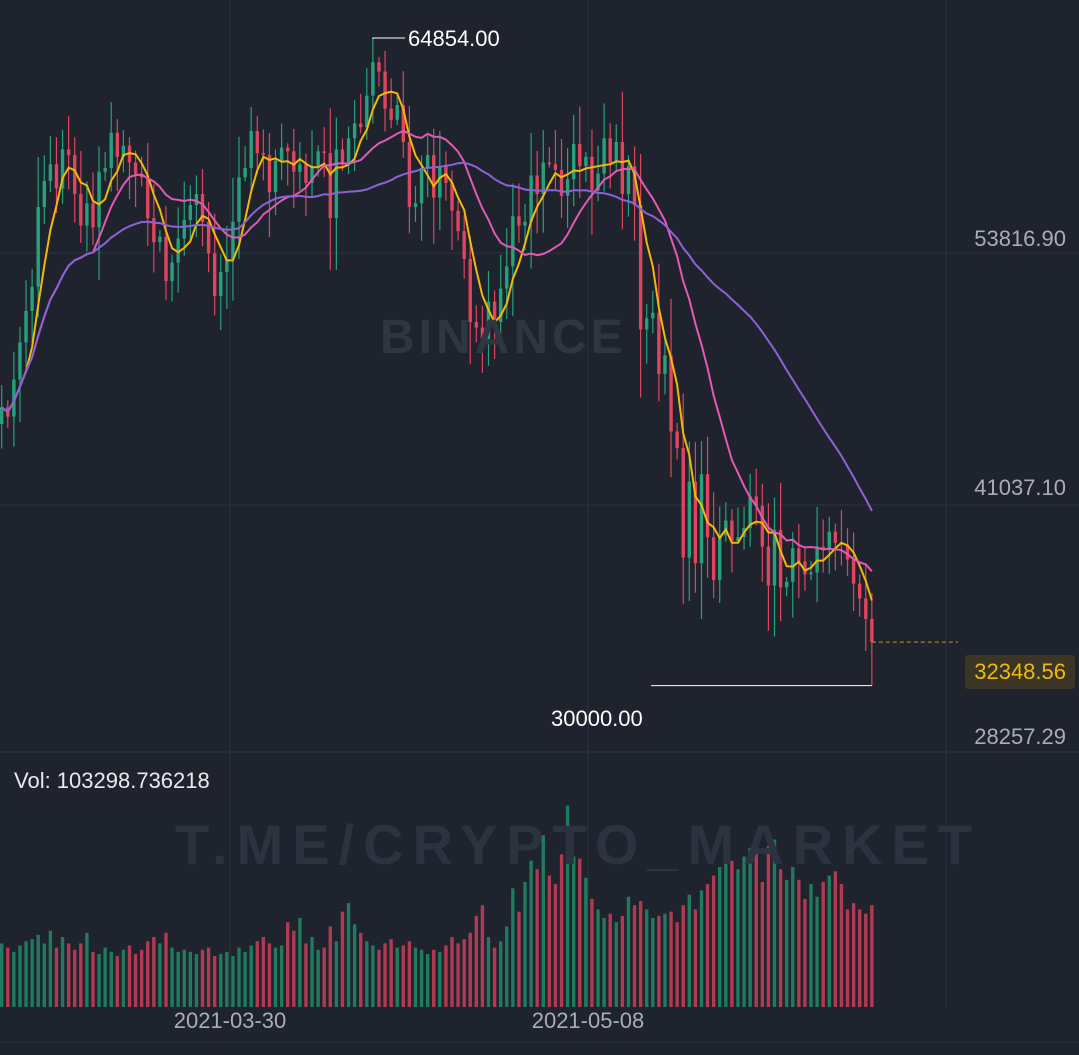  What do you see at coordinates (454, 38) in the screenshot?
I see `high-price-label: 64854.00` at bounding box center [454, 38].